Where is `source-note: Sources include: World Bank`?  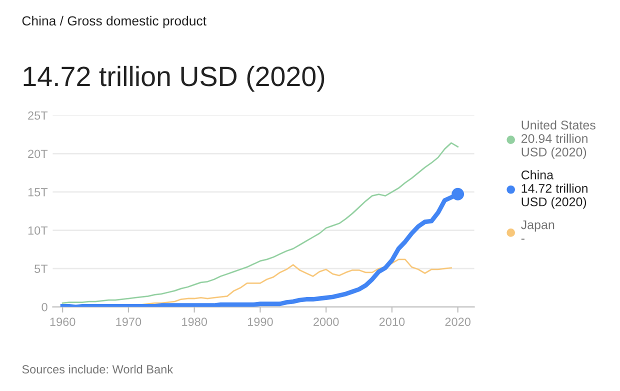
source-note: Sources include: World Bank is located at coordinates (98, 369).